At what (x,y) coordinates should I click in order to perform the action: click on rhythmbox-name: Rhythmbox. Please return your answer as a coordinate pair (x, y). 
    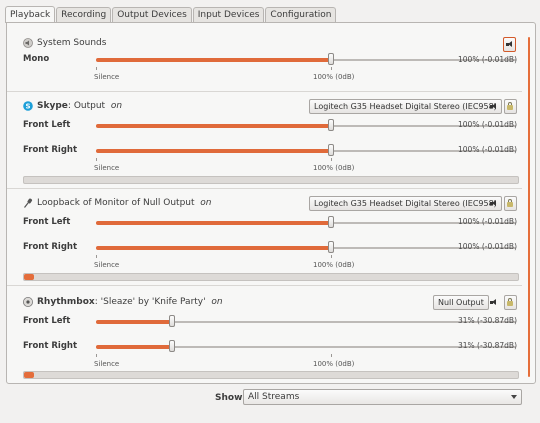
    Looking at the image, I should click on (66, 302).